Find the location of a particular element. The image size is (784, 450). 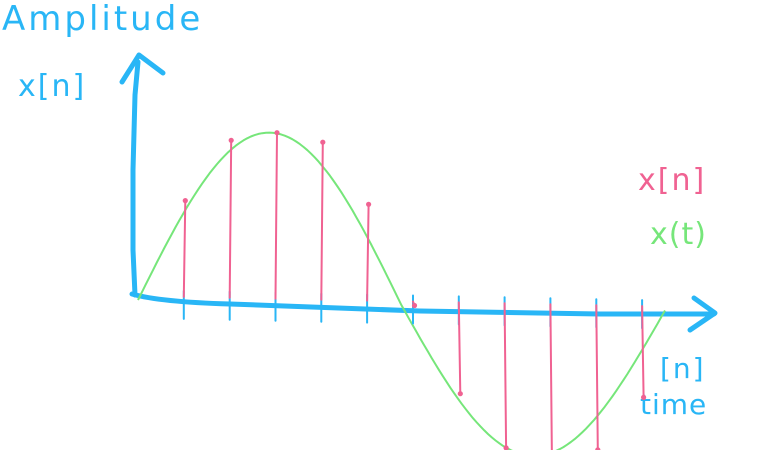

x-axis-ticks is located at coordinates (413, 309).